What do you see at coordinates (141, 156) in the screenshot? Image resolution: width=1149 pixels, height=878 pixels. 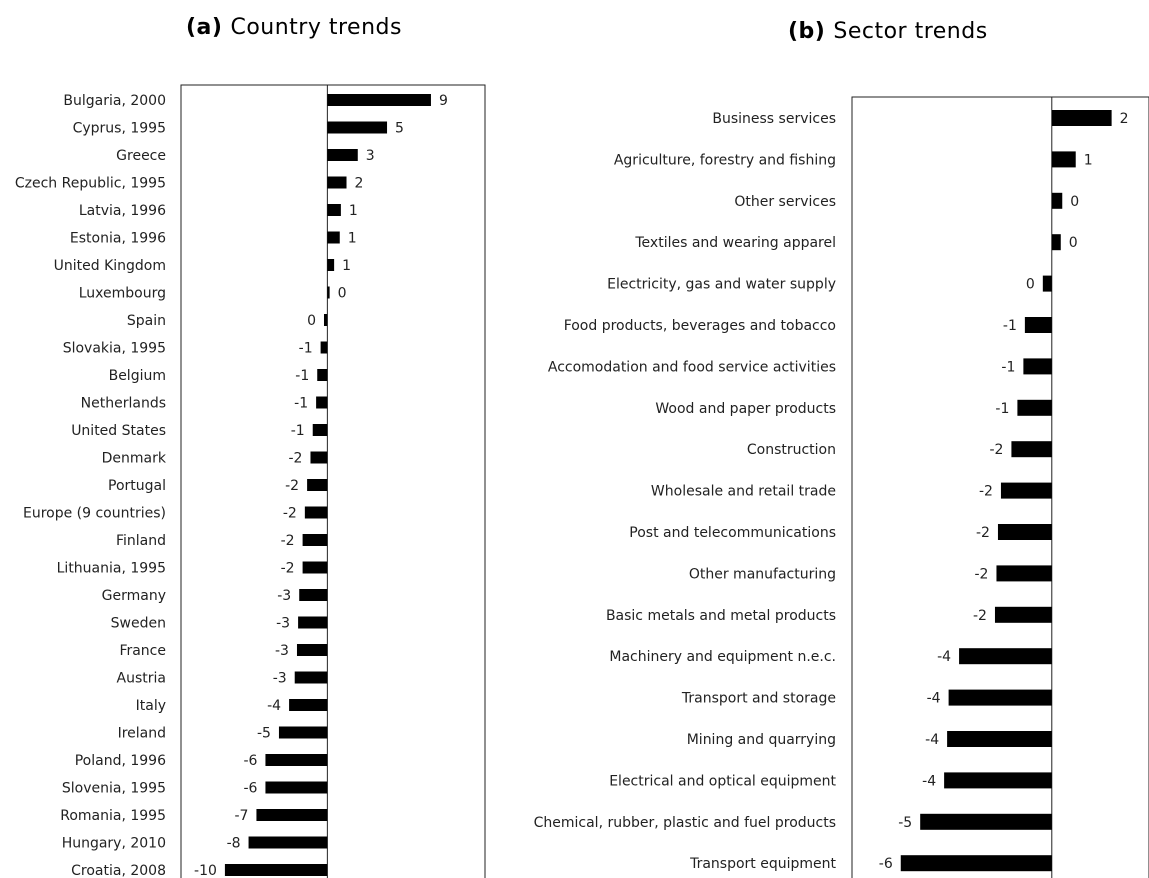 I see `chart-a-category-label: Greece` at bounding box center [141, 156].